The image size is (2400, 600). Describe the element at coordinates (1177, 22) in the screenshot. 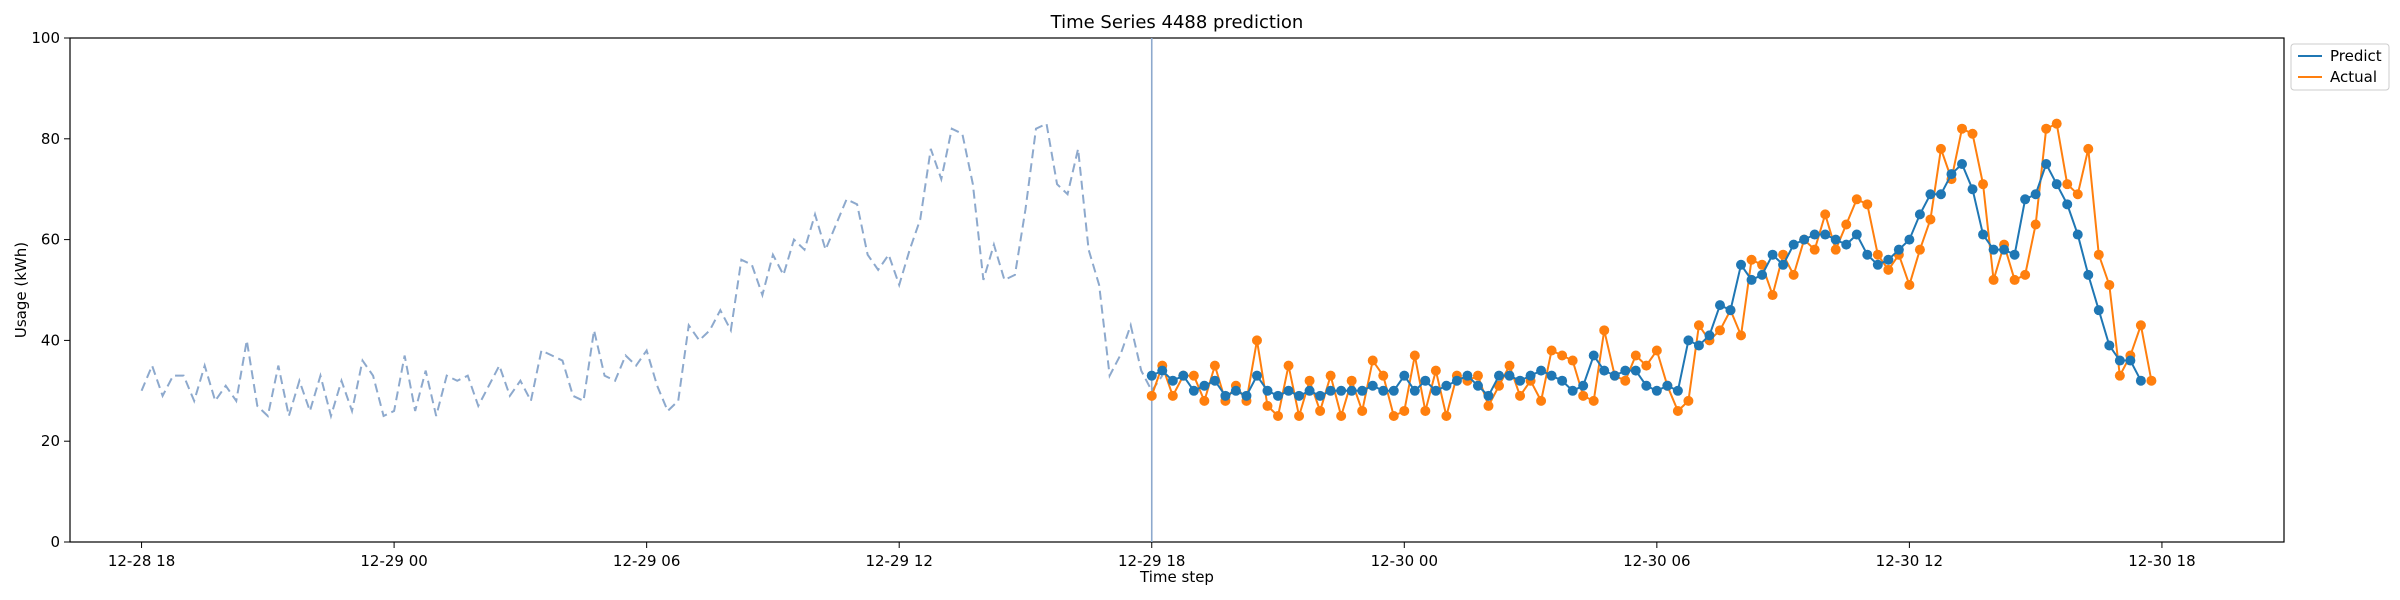

I see `chart-title: Time Series 4488 prediction` at that location.